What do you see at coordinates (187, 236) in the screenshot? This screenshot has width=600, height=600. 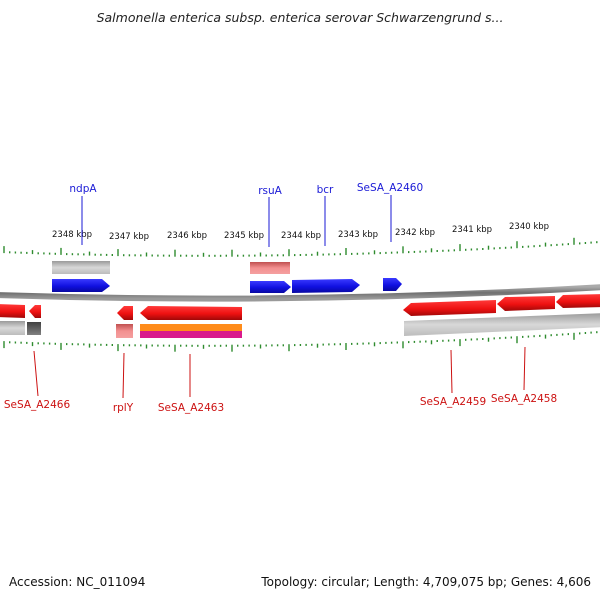 I see `kbp-label: 2346 kbp` at bounding box center [187, 236].